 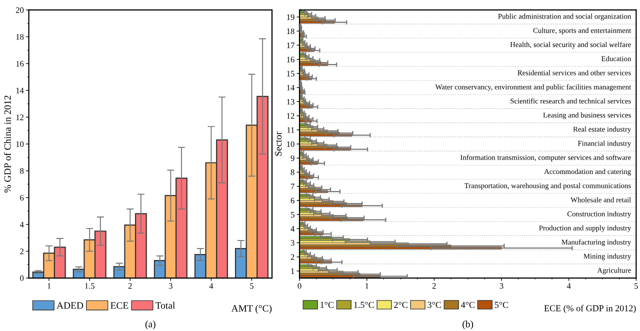 I want to click on y-tick-label: 15, so click(x=290, y=73).